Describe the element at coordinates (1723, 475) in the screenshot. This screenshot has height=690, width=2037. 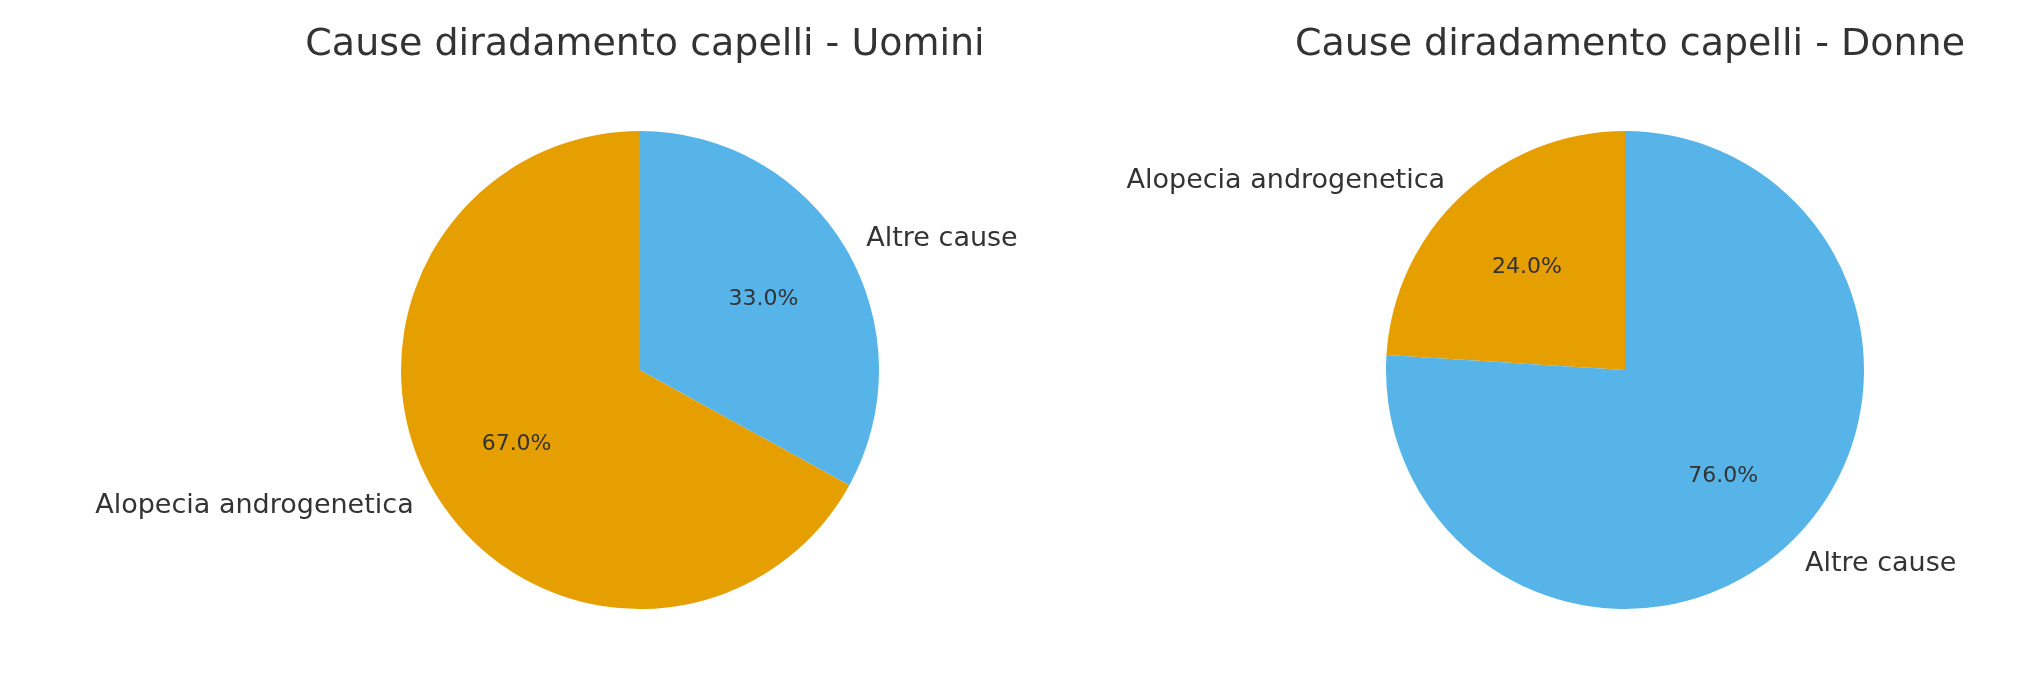
I see `data-label: 76.0%` at that location.